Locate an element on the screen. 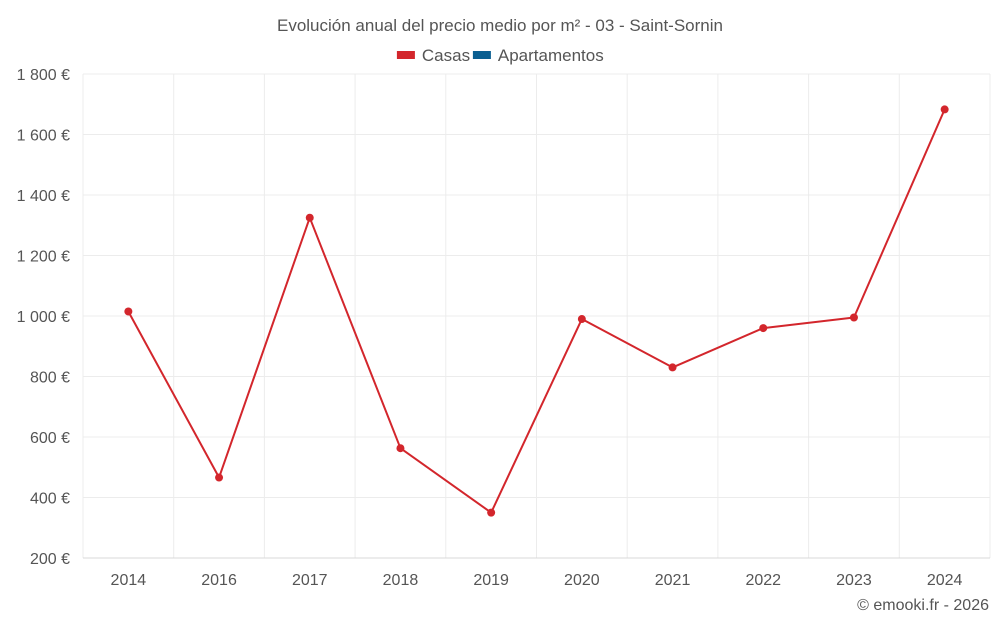 Image resolution: width=1000 pixels, height=625 pixels. x-tick-label: 2023 is located at coordinates (854, 580).